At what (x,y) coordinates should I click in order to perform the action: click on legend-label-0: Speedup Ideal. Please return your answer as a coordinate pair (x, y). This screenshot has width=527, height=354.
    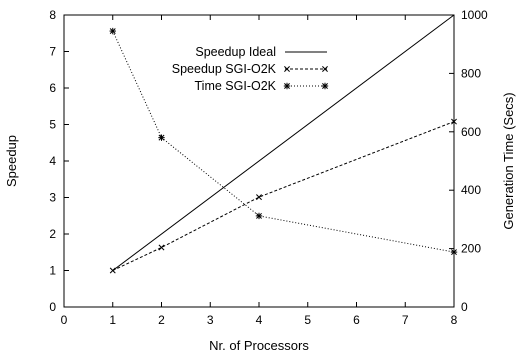
    Looking at the image, I should click on (235, 52).